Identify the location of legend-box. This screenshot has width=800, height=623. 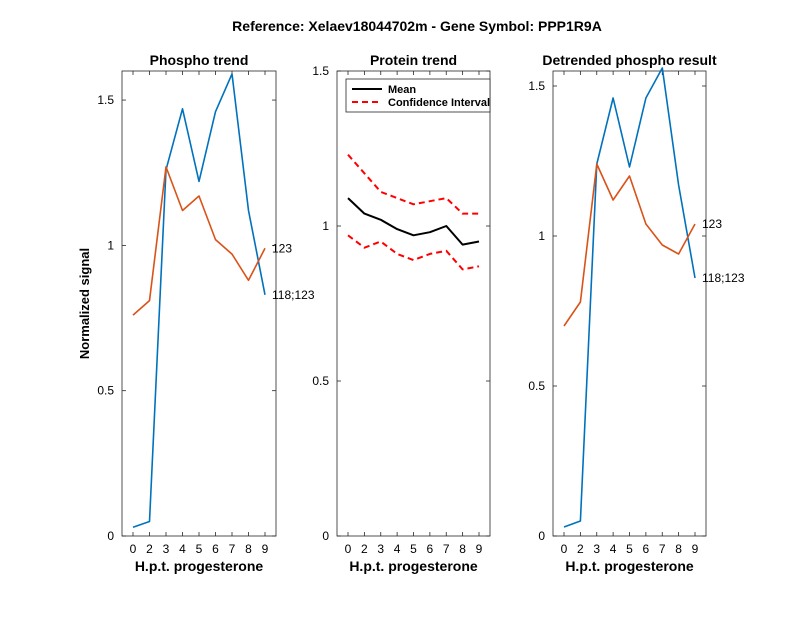
(418, 95).